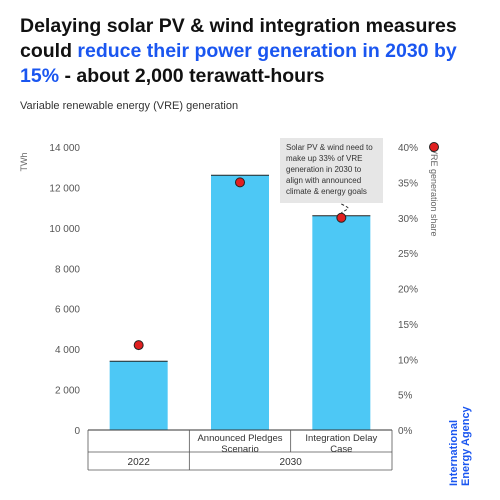 This screenshot has width=500, height=500. What do you see at coordinates (139, 462) in the screenshot?
I see `x-group-label: 2022` at bounding box center [139, 462].